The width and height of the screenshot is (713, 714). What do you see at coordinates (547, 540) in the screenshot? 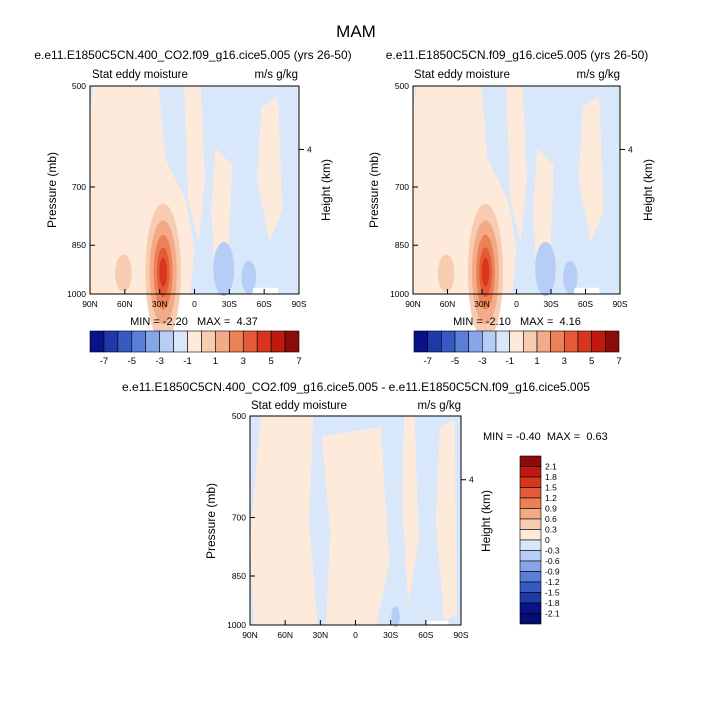
I see `colorbar-label: 0` at bounding box center [547, 540].